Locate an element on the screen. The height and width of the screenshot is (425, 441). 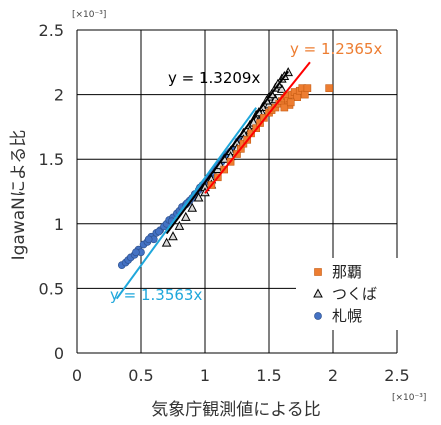
legend-label: つくば is located at coordinates (354, 294).